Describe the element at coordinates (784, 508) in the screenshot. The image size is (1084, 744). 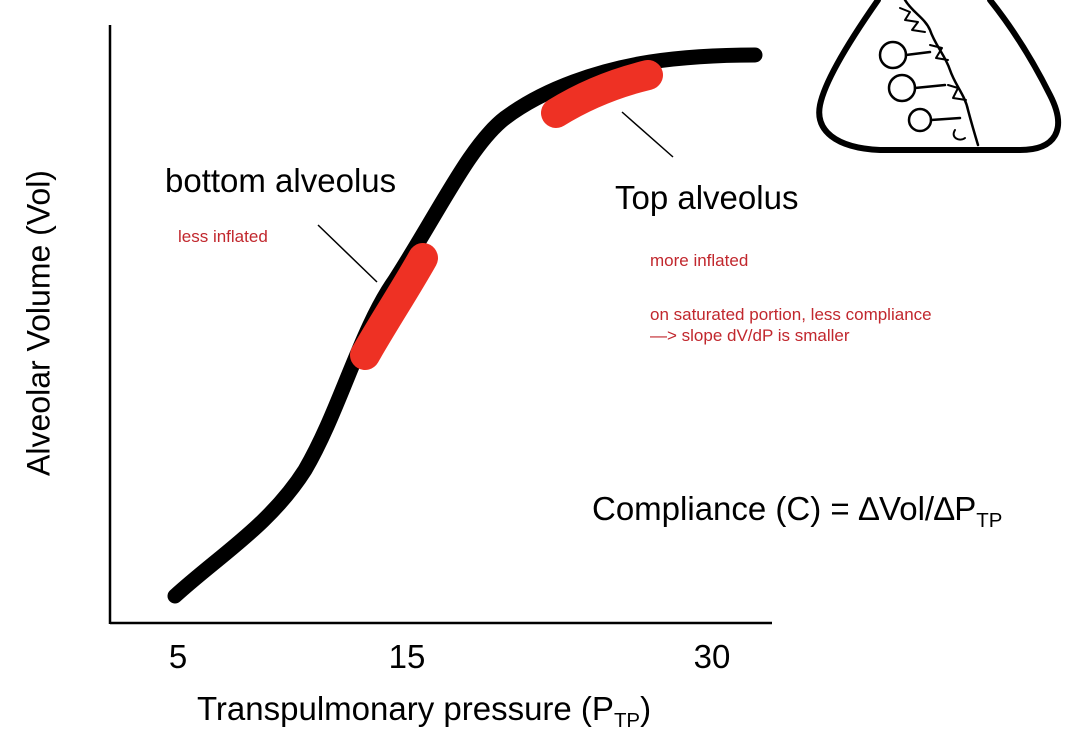
I see `compliance-formula-text: Compliance (C) = ∆Vol/∆P` at that location.